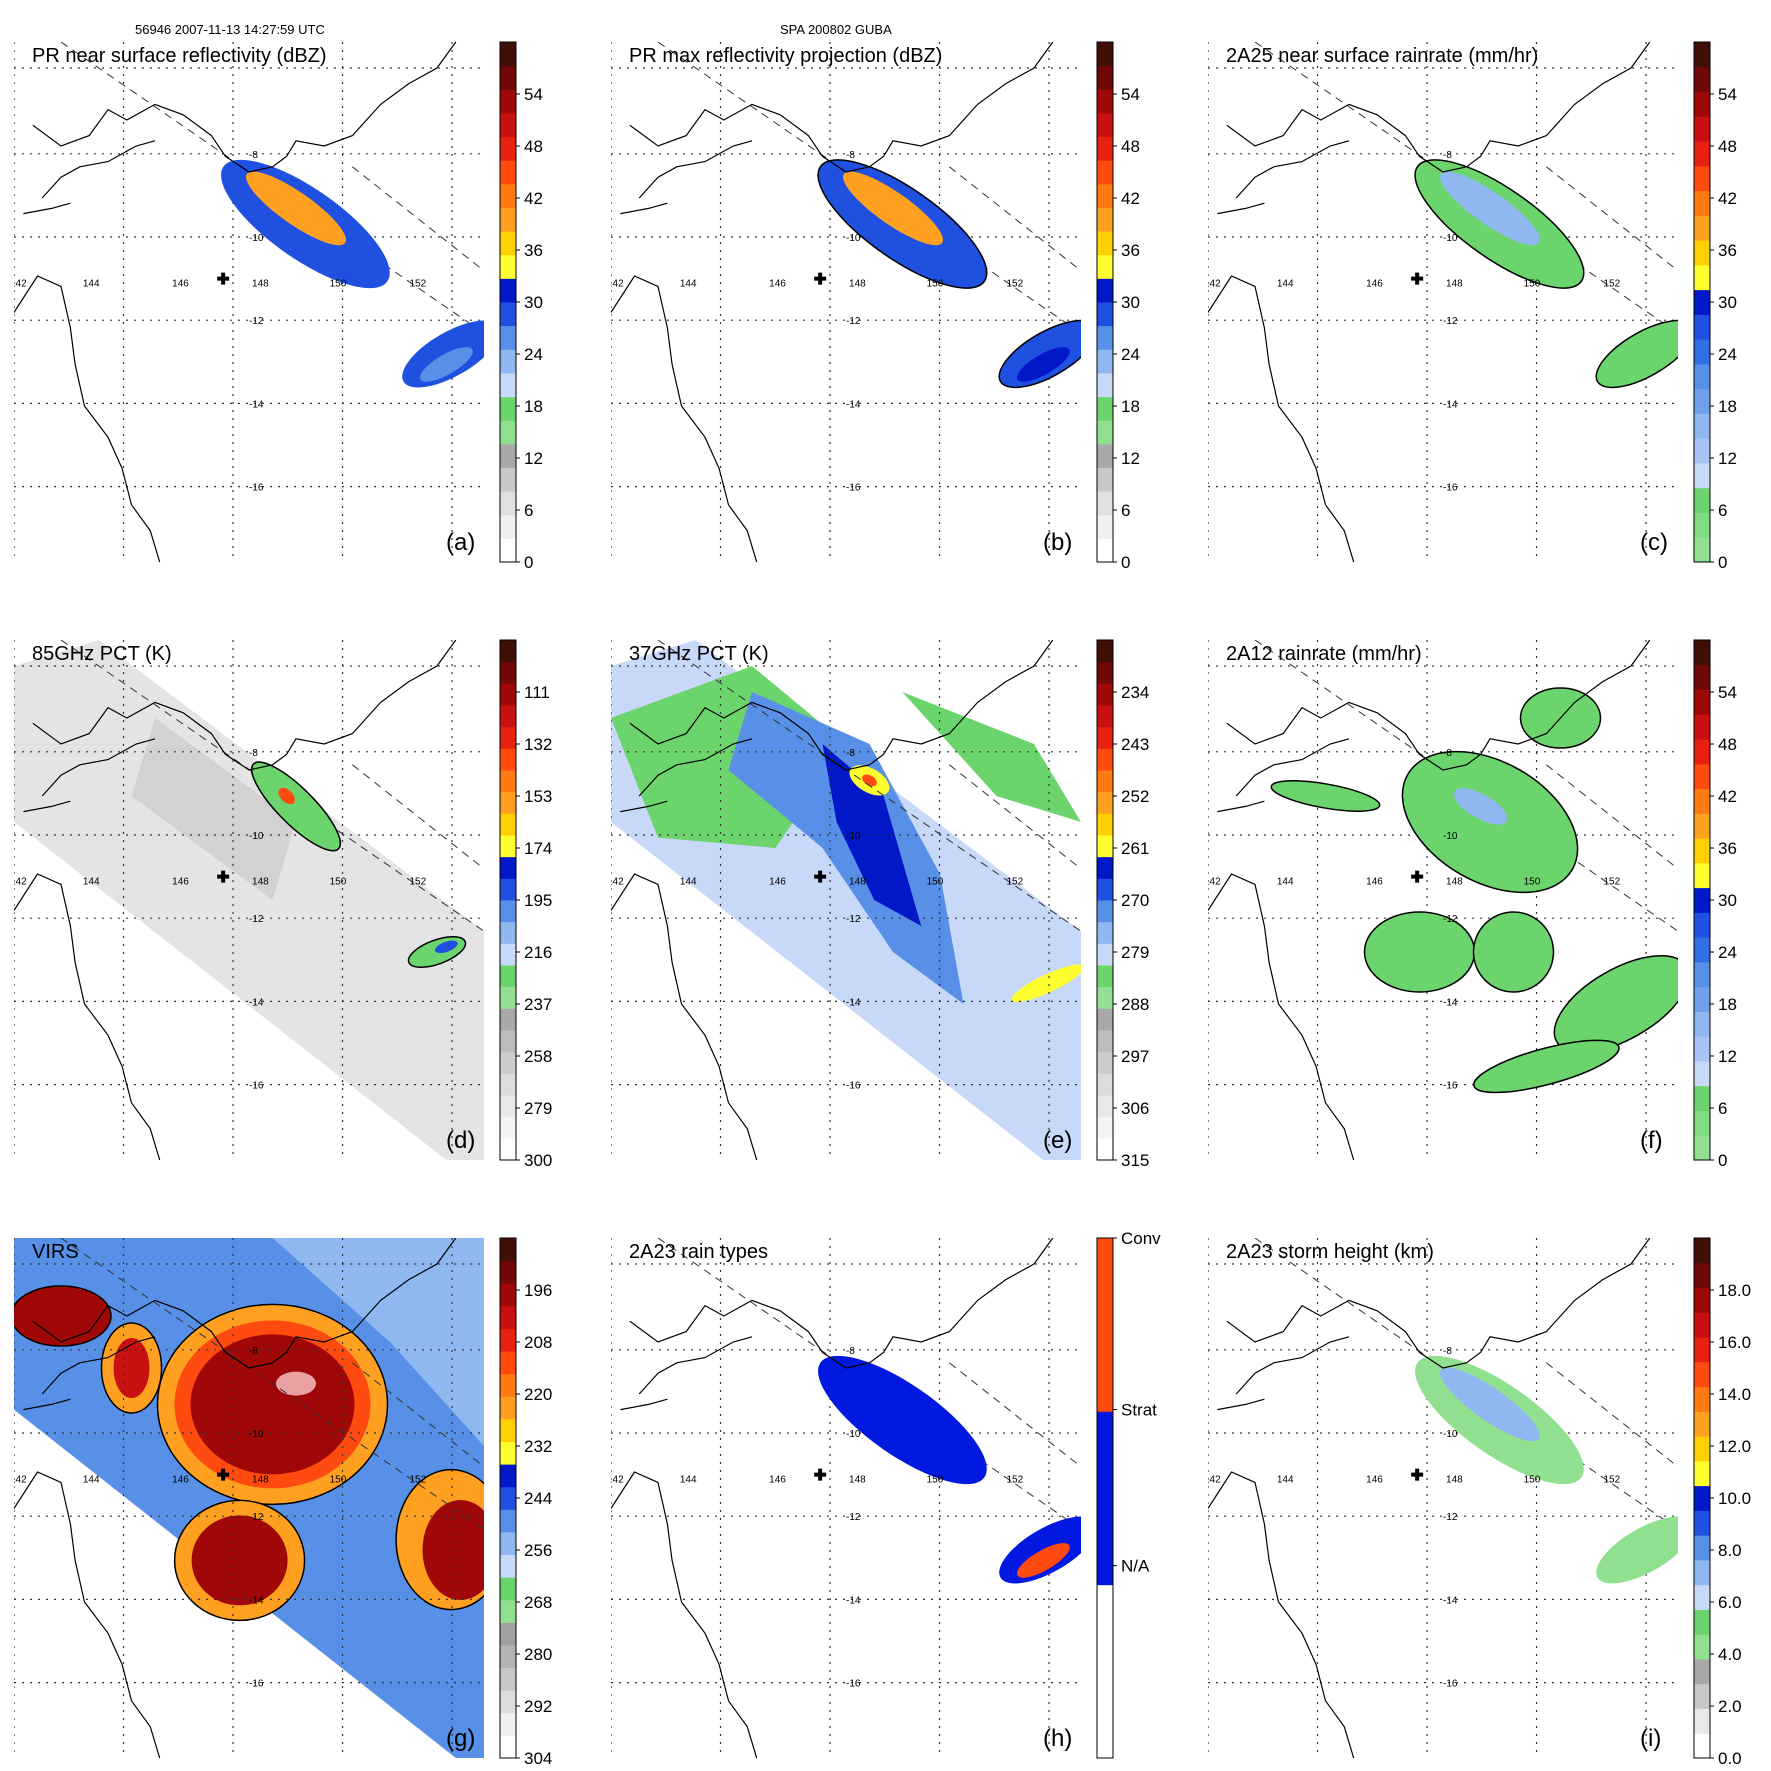 This screenshot has width=1771, height=1771. I want to click on swath-edge, so click(272, 1384).